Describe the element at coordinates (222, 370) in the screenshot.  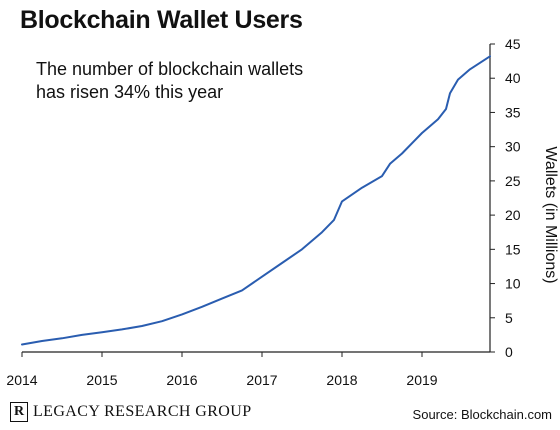
I see `x-axis-ticks: 2014 2015 2016 2017 2018 2019` at that location.